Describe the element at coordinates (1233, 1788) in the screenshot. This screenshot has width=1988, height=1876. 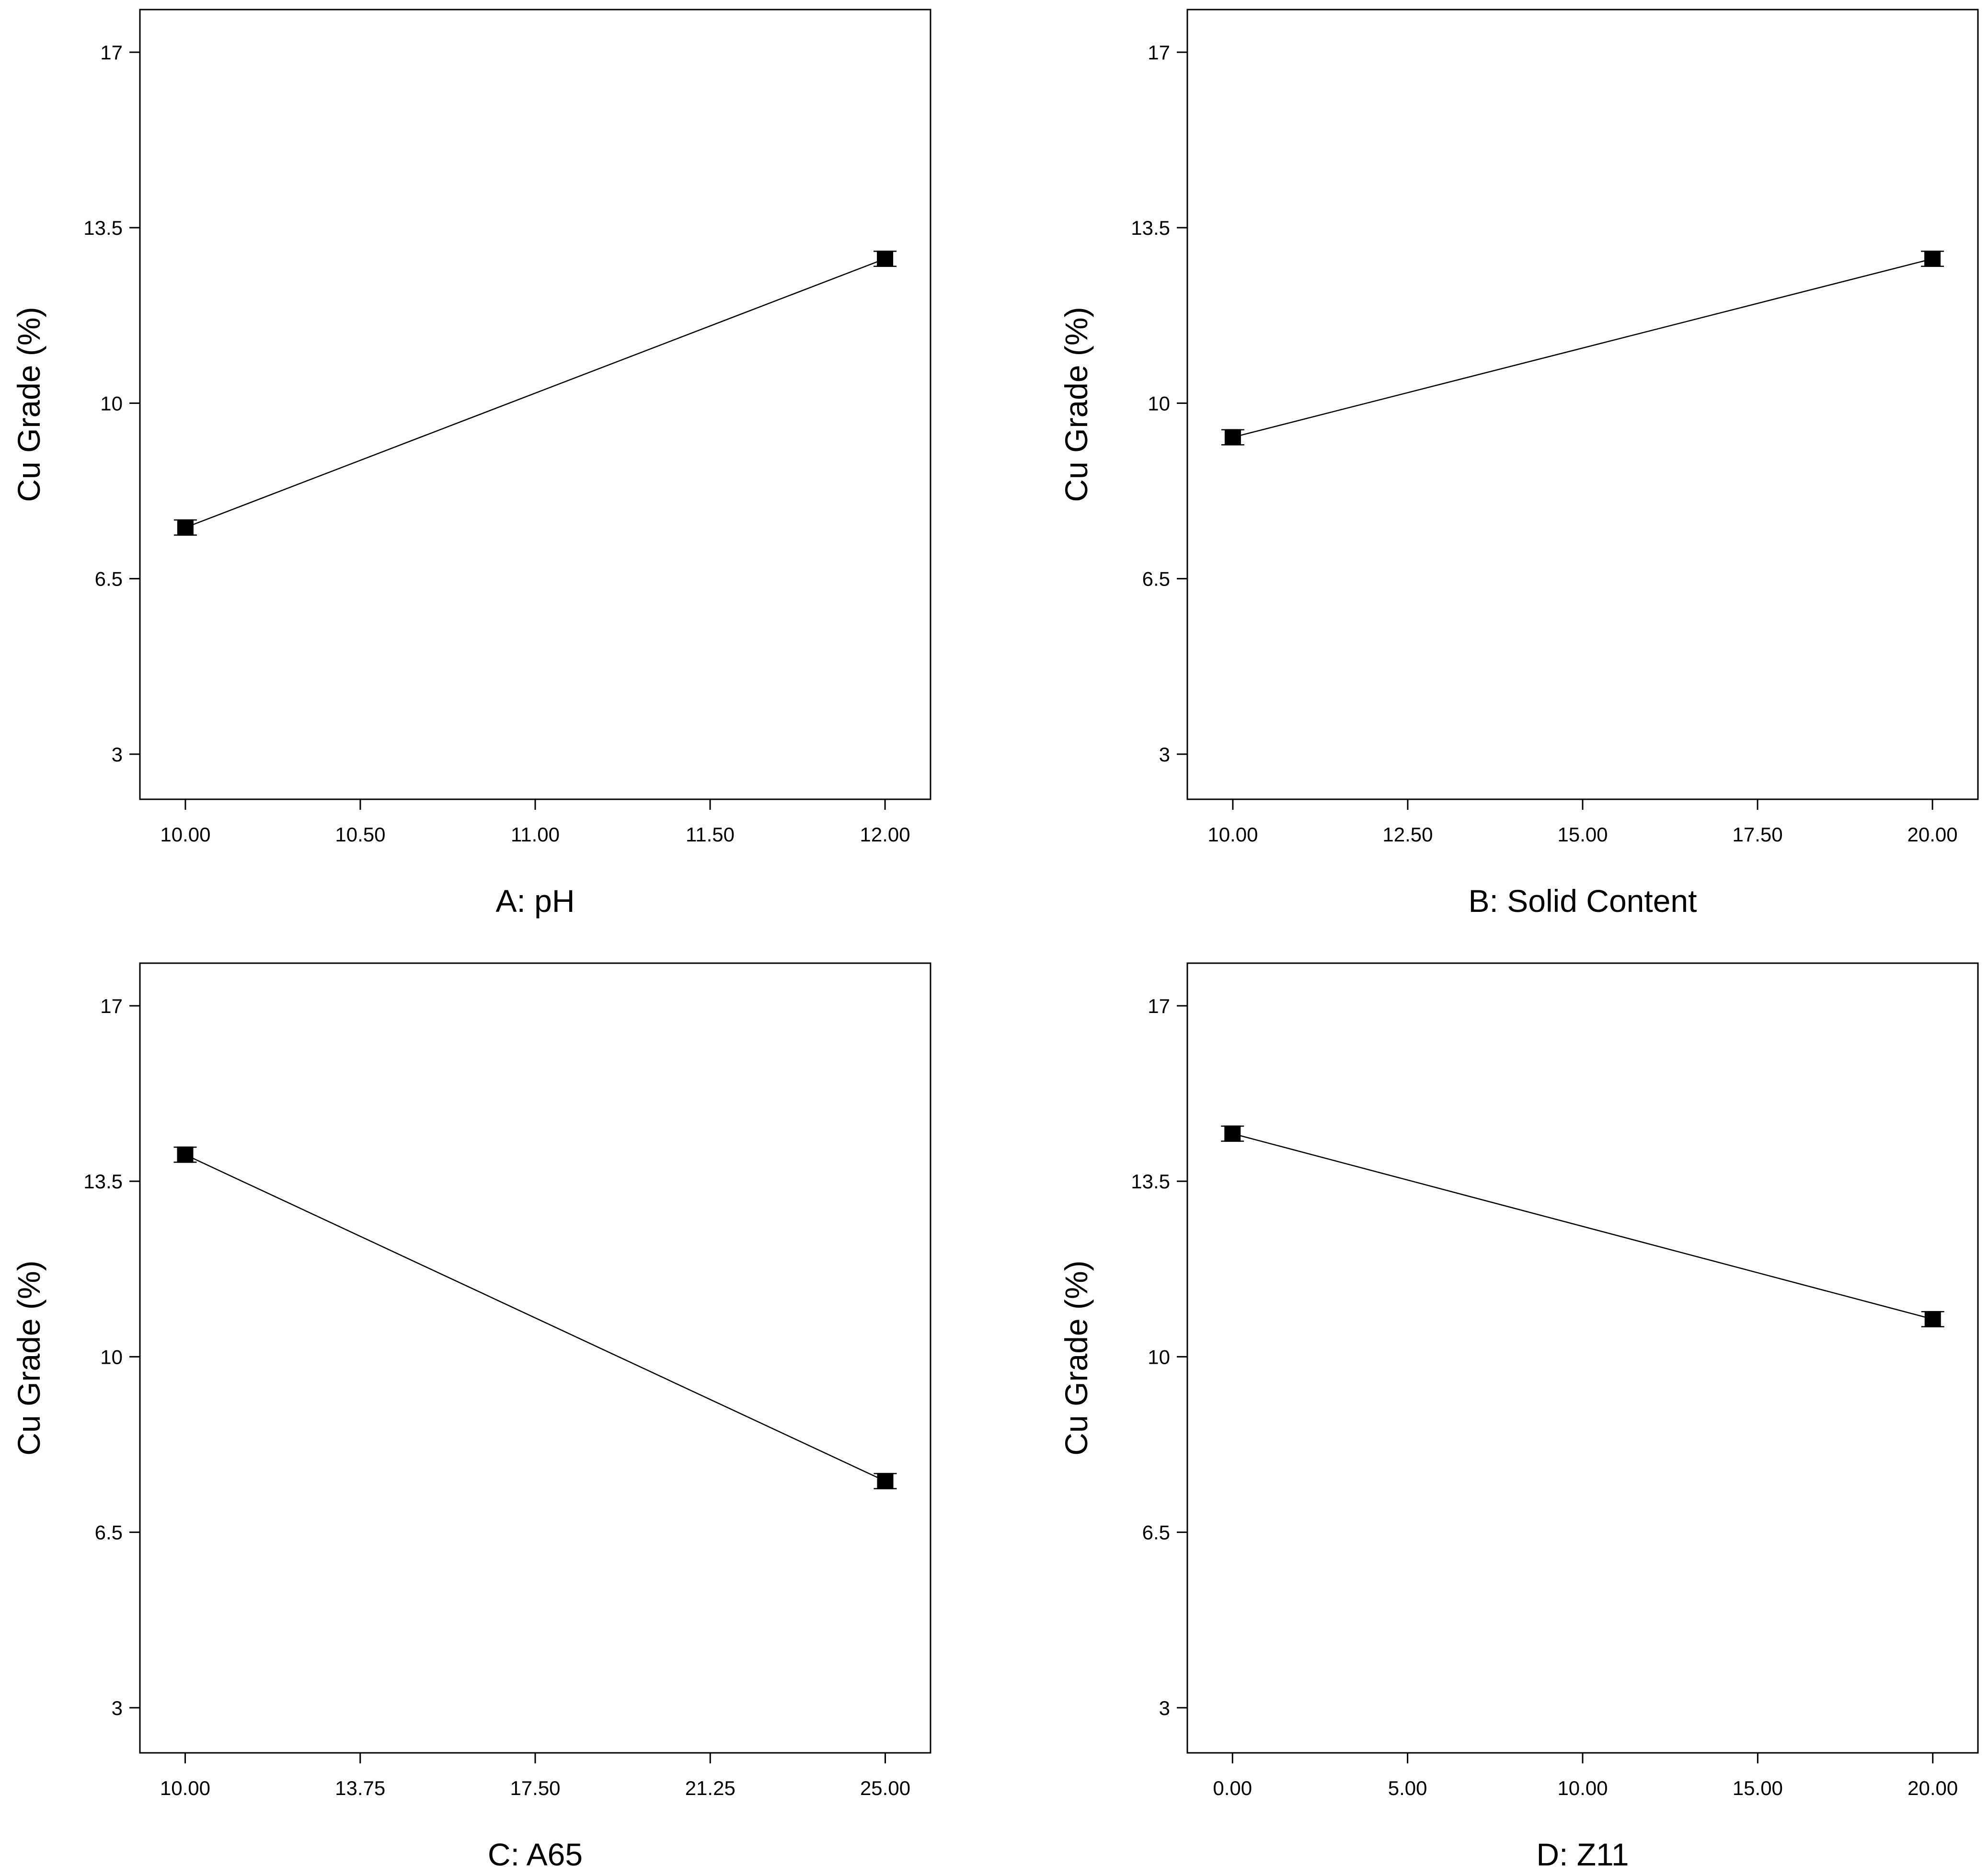
I see `x-tick-label: 0.00` at that location.